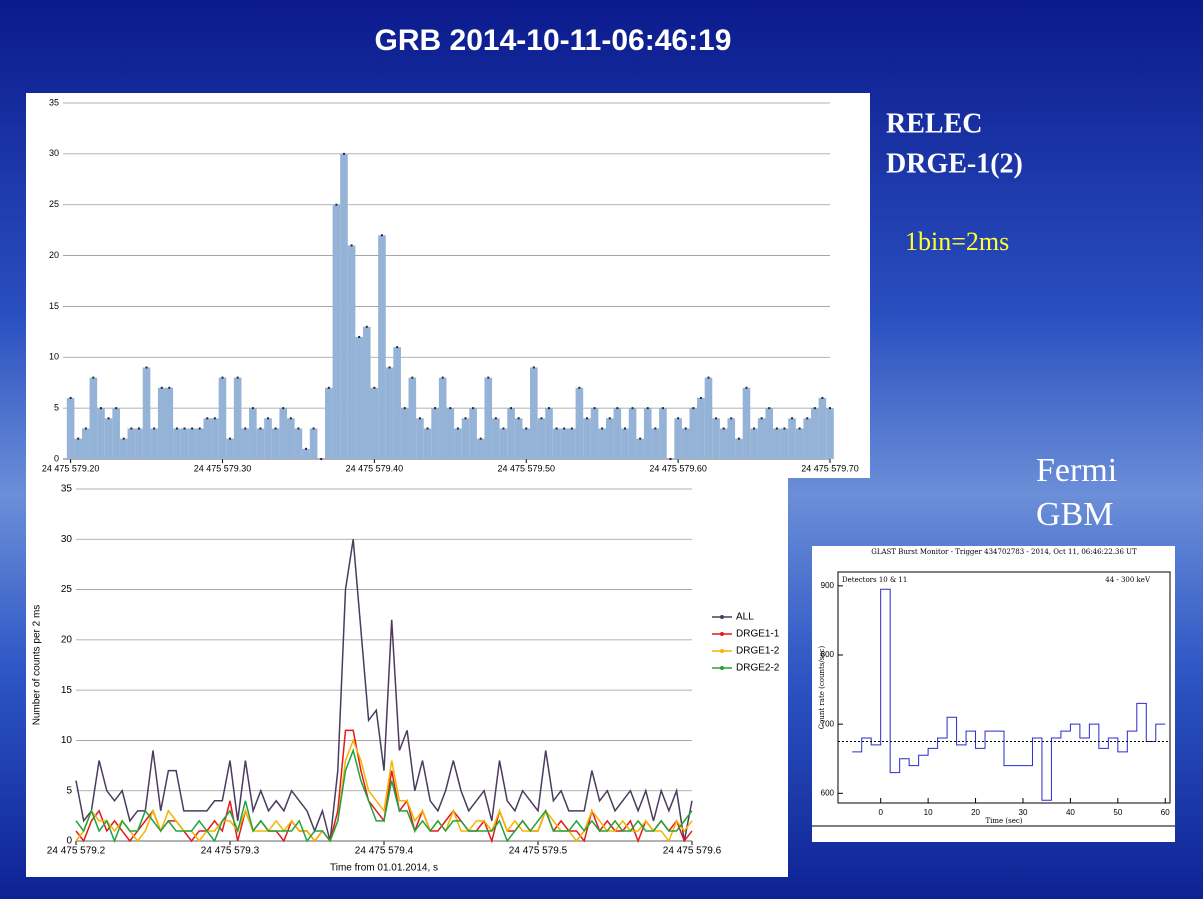 The height and width of the screenshot is (904, 1203). I want to click on x-tick-label: 24 475 579.20, so click(71, 468).